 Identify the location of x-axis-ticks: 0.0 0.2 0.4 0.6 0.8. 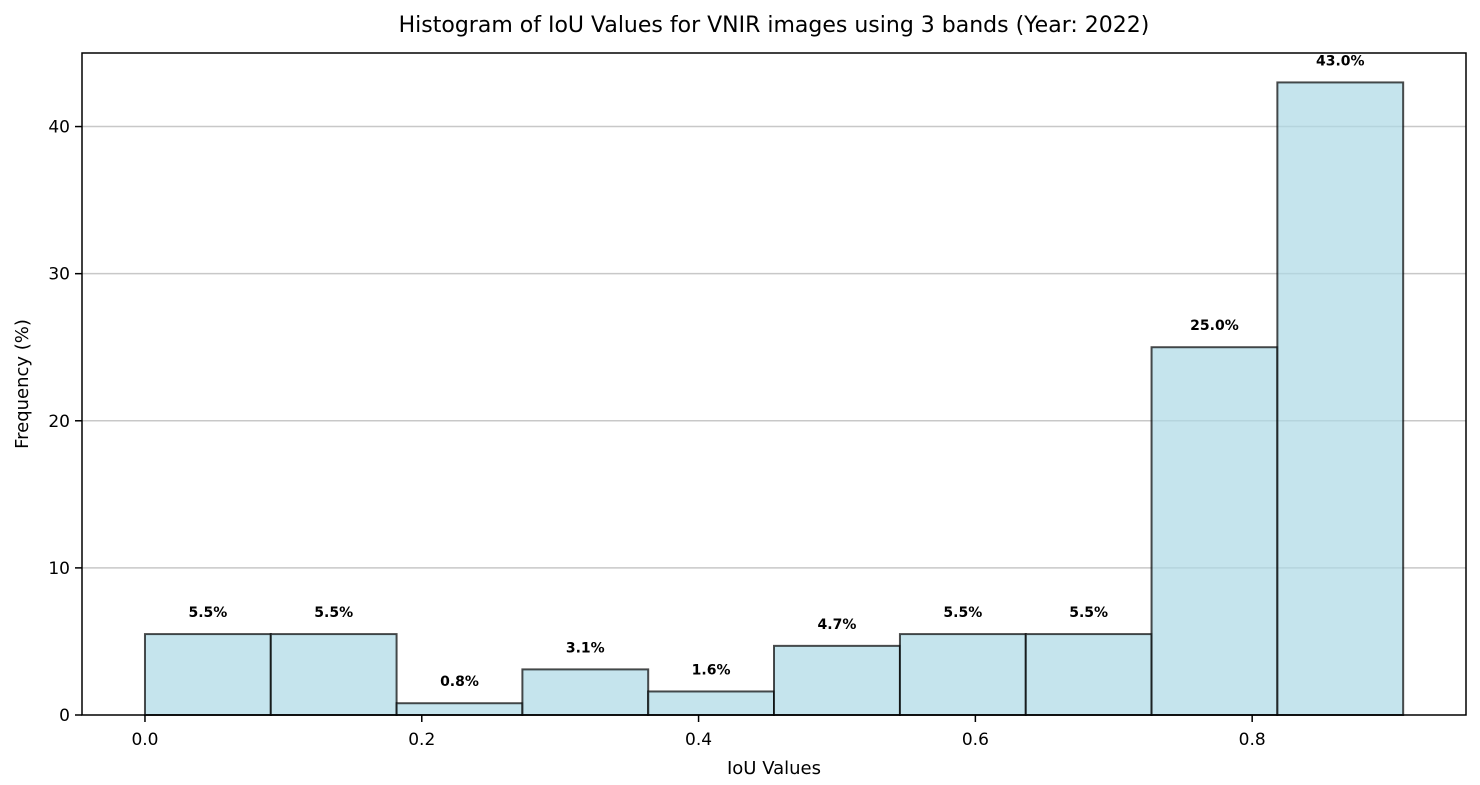
(698, 732).